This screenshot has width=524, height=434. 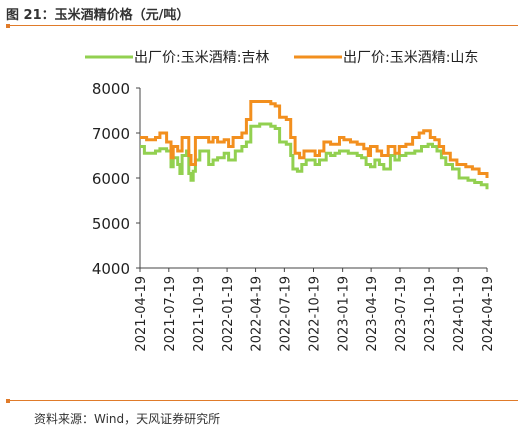 I want to click on y-tick-label: 6000, so click(x=111, y=179).